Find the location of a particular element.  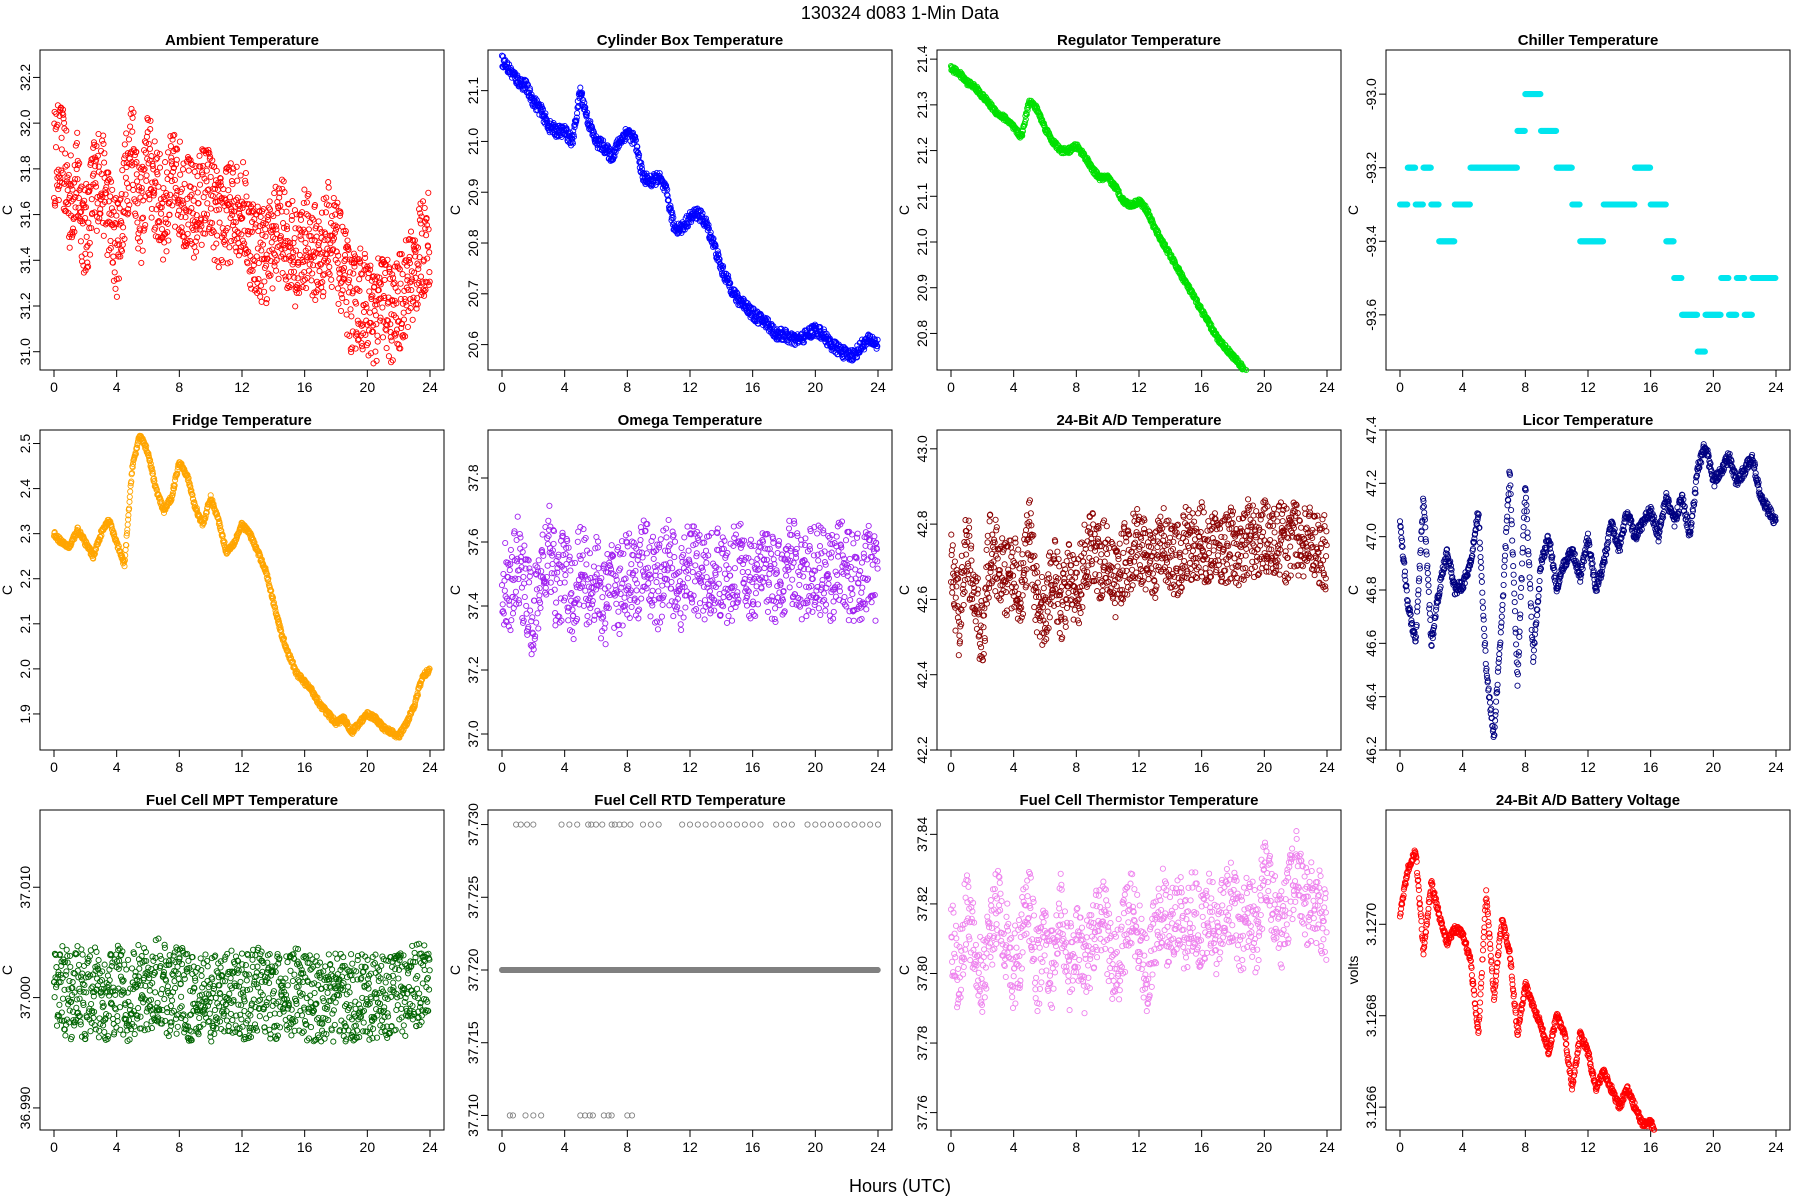

y-tick-label: -93.0 is located at coordinates (1371, 94).